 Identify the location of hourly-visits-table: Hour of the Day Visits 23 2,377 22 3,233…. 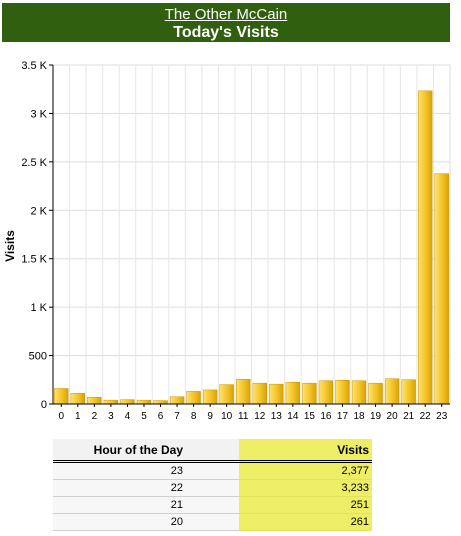
(212, 485).